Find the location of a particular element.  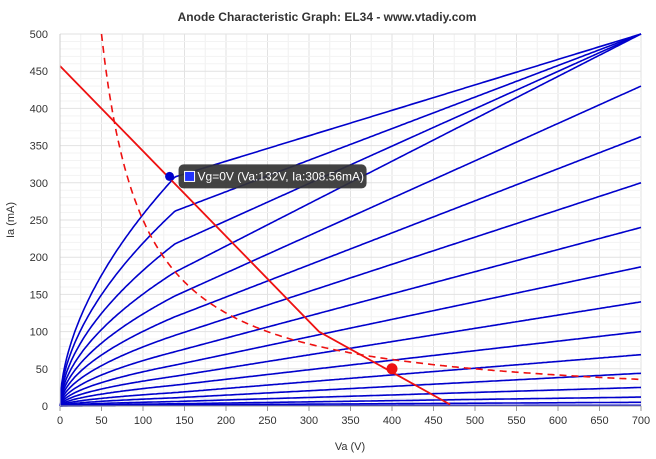

y-tick-label: 450 is located at coordinates (39, 72).